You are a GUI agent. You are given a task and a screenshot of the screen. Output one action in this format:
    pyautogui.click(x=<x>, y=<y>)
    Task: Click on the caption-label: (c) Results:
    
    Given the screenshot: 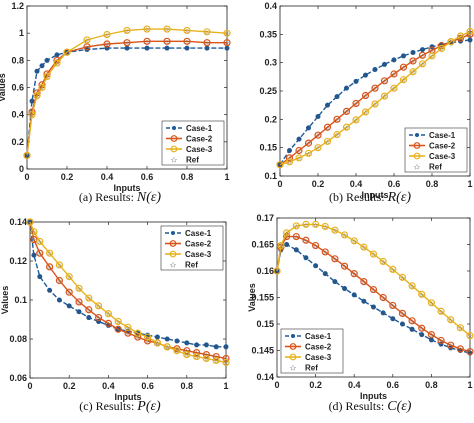 What is the action you would take?
    pyautogui.click(x=108, y=406)
    